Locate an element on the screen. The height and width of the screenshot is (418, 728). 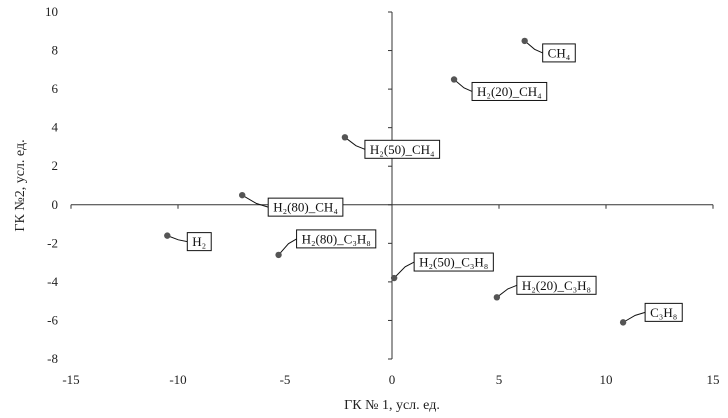
data-point-label: H₂(80)_C₃H₈ is located at coordinates (336, 238).